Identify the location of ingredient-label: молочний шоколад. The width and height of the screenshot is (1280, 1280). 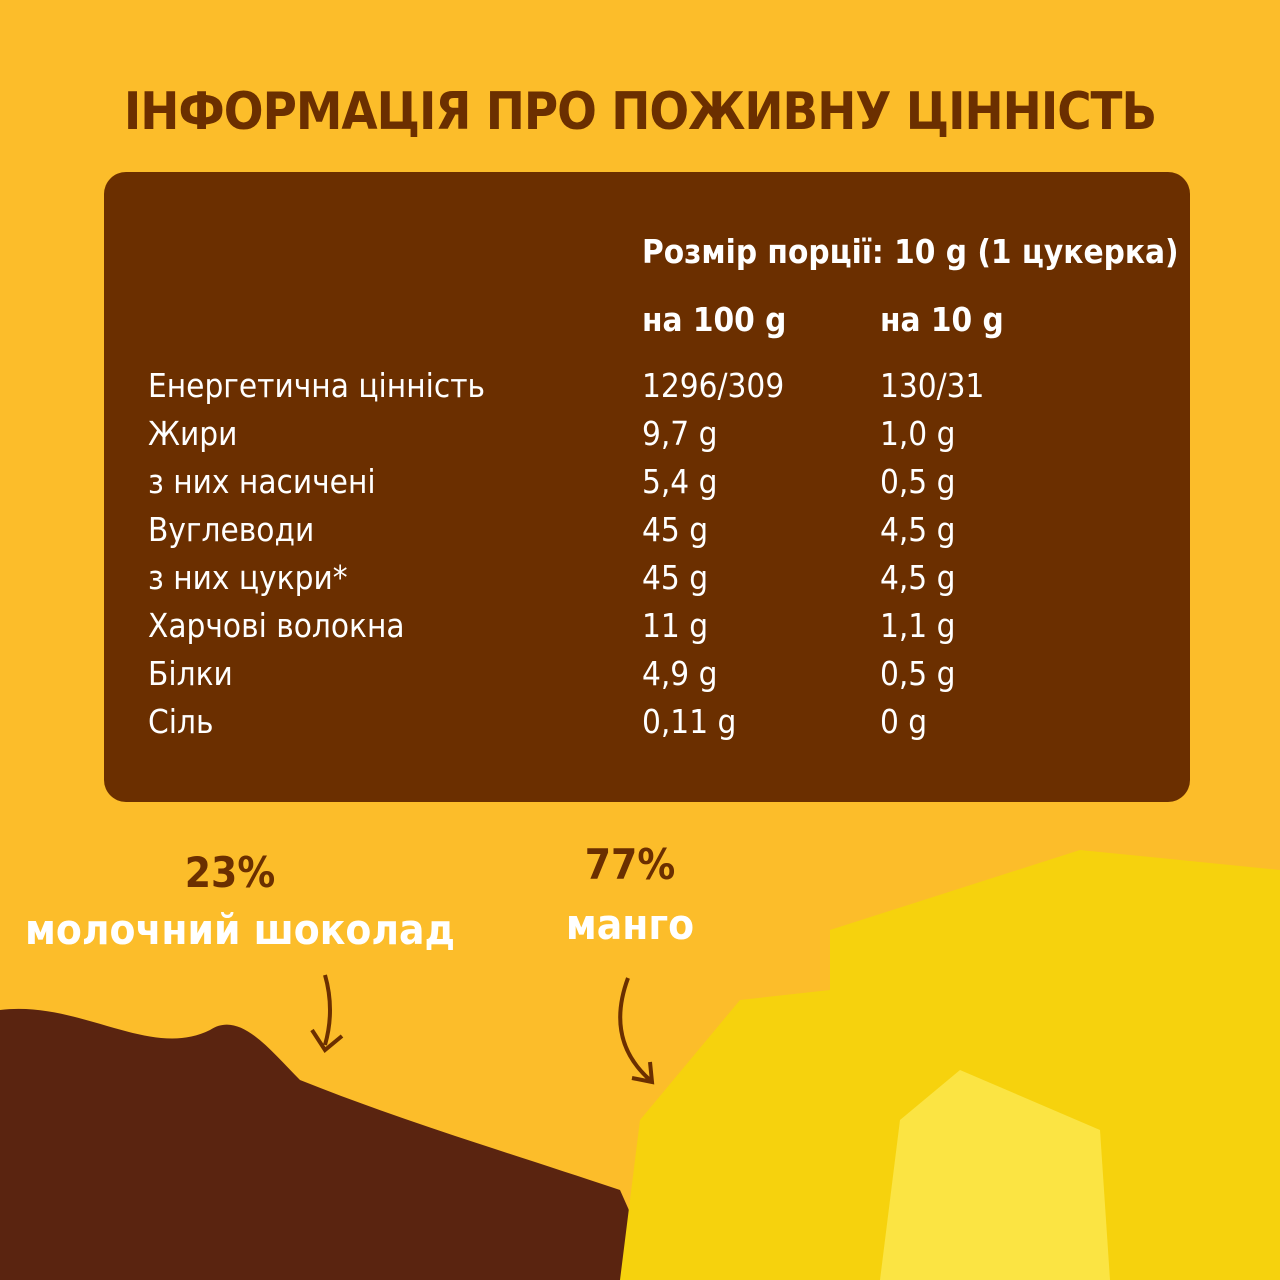
(240, 929).